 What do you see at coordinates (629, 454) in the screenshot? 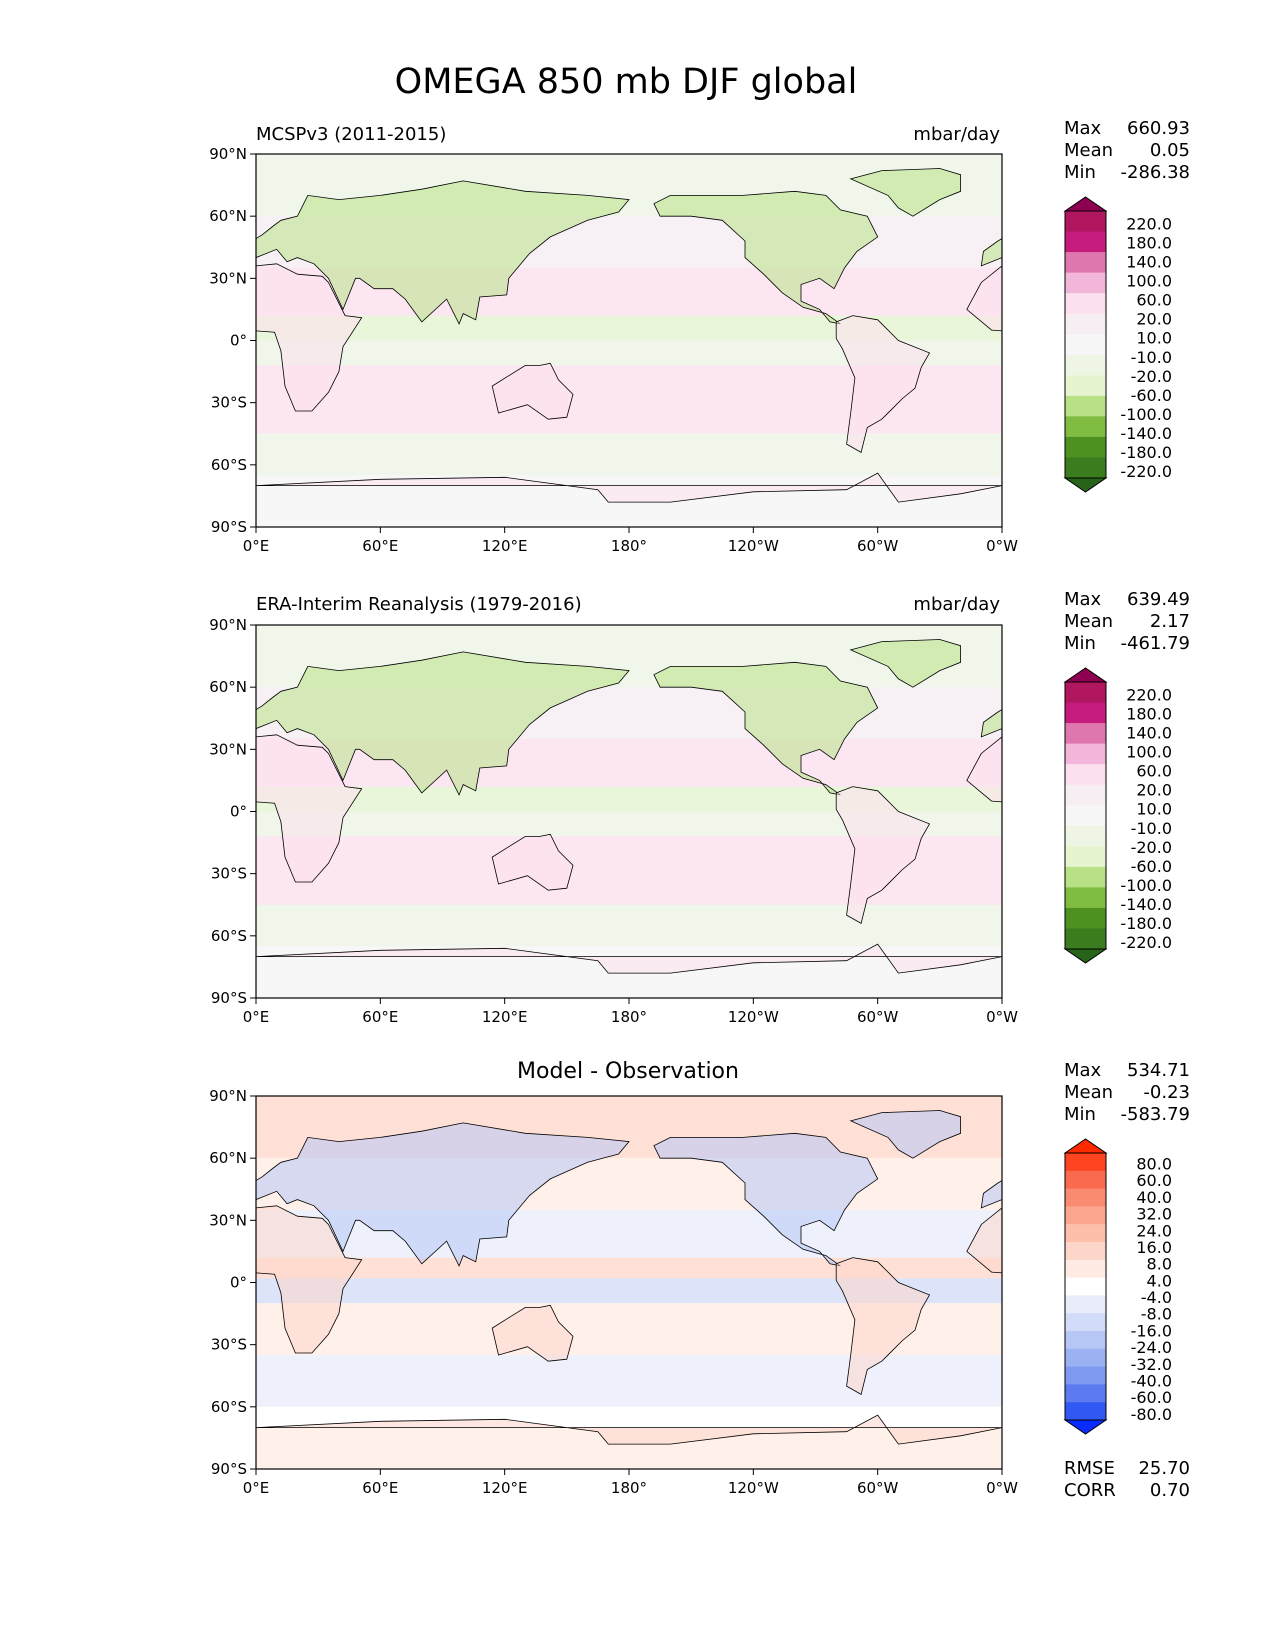
I see `field-band` at bounding box center [629, 454].